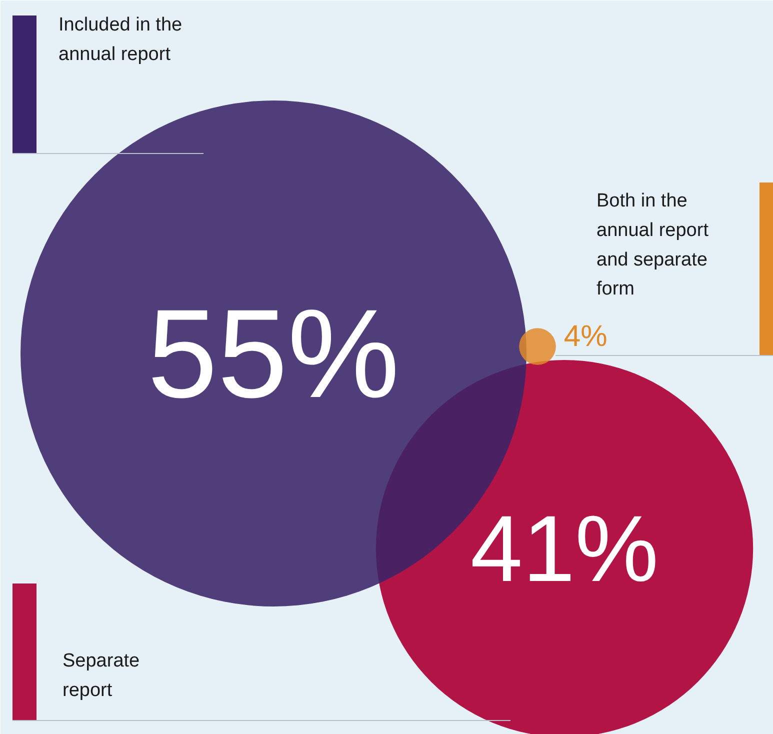  What do you see at coordinates (564, 548) in the screenshot?
I see `data-label: 41%` at bounding box center [564, 548].